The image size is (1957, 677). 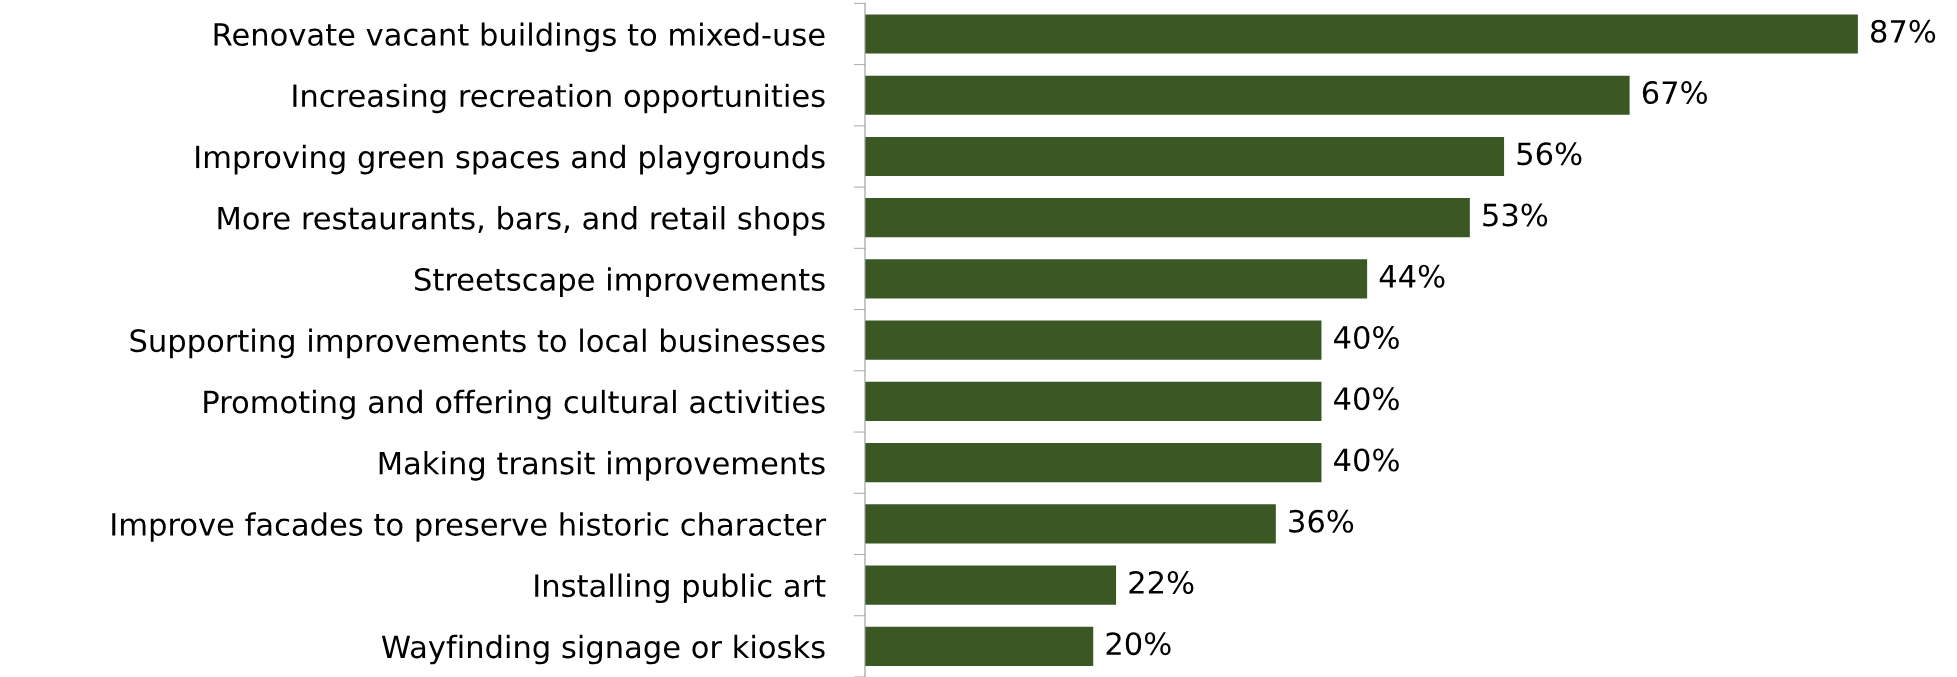 I want to click on data-label: 87%, so click(x=1903, y=31).